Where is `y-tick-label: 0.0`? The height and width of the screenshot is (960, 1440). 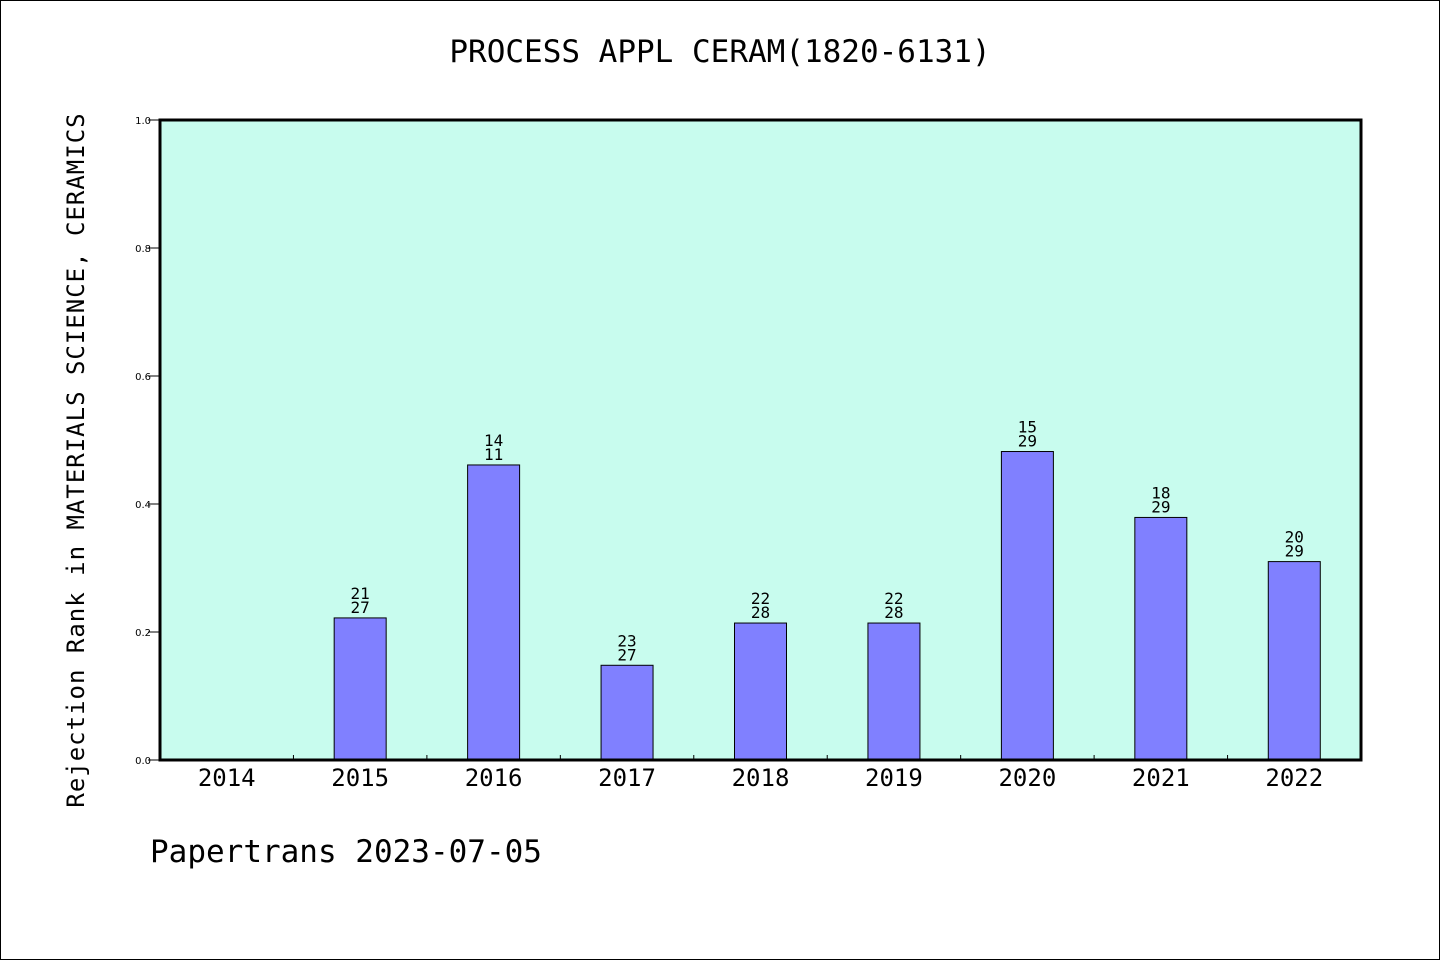
y-tick-label: 0.0 is located at coordinates (143, 761).